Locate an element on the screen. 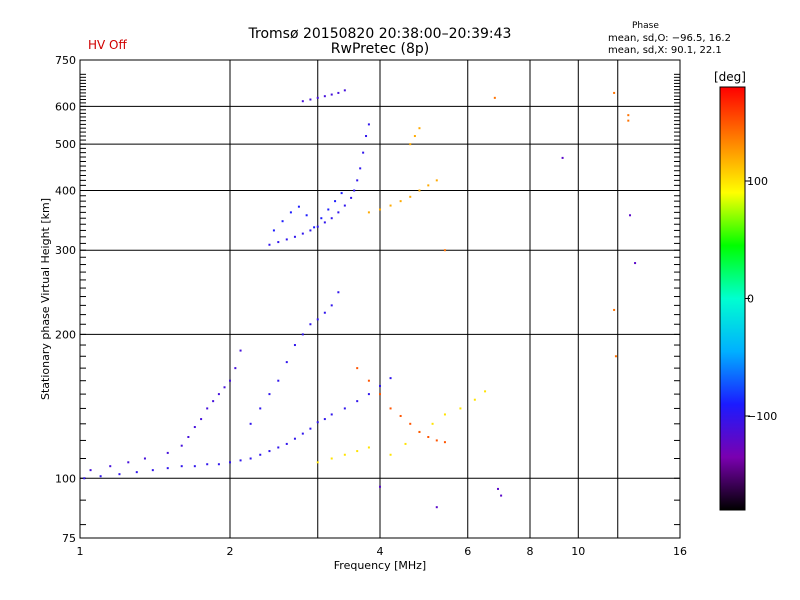  x-tick-label: 10 is located at coordinates (578, 551).